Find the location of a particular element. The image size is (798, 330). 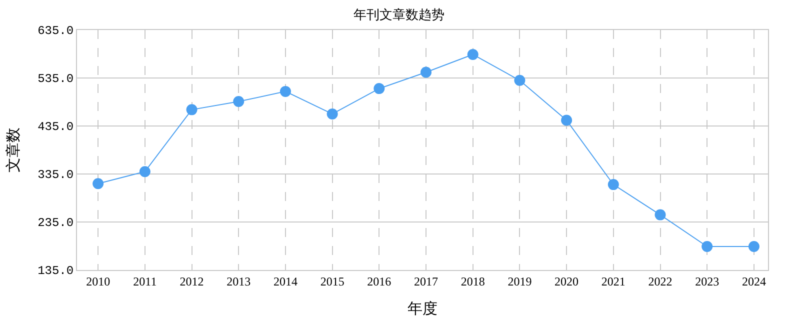

x-tick-label: 2012 is located at coordinates (192, 281).